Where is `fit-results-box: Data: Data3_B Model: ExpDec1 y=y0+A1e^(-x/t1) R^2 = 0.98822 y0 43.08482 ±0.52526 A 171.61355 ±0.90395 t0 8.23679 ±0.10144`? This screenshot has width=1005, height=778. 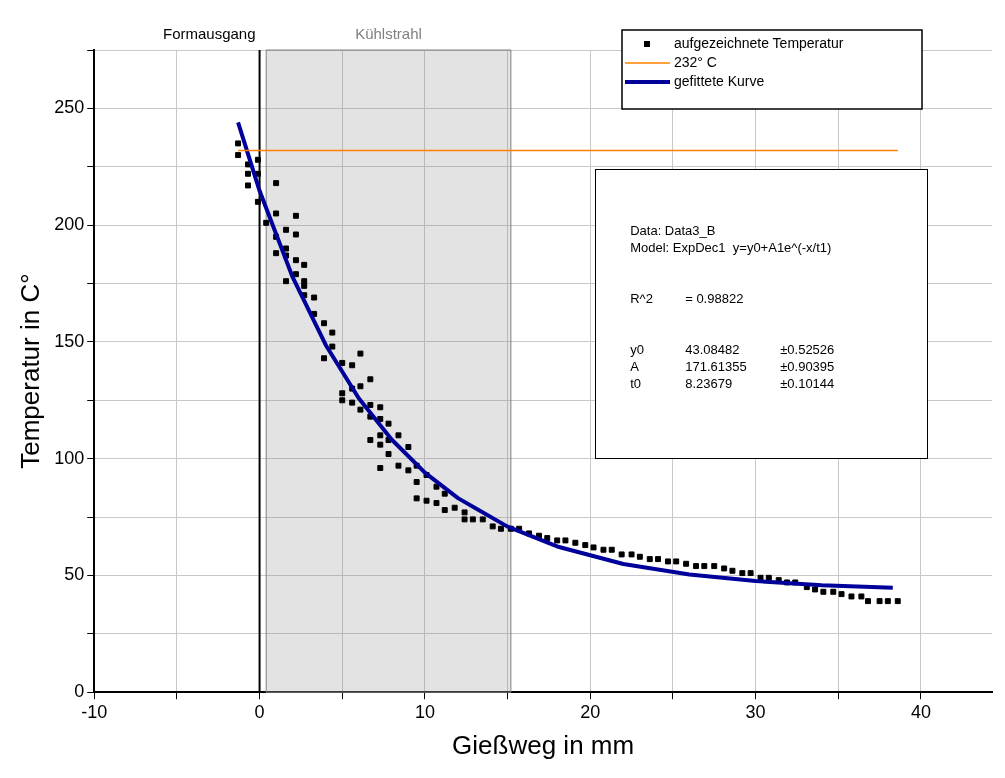 fit-results-box: Data: Data3_B Model: ExpDec1 y=y0+A1e^(-x/t1) R^2 = 0.98822 y0 43.08482 ±0.52526 A 171.61355 ±0.90395 t0 8.23679 ±0.10144 is located at coordinates (761, 314).